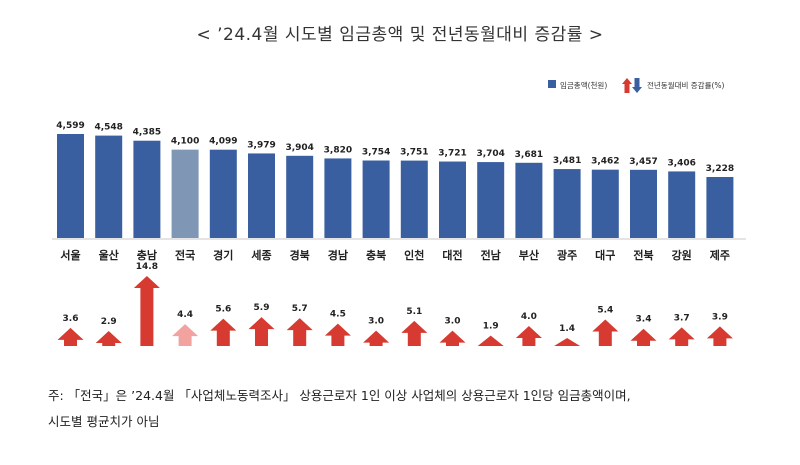 The image size is (800, 465). I want to click on rate-value-label: 5.4, so click(605, 310).